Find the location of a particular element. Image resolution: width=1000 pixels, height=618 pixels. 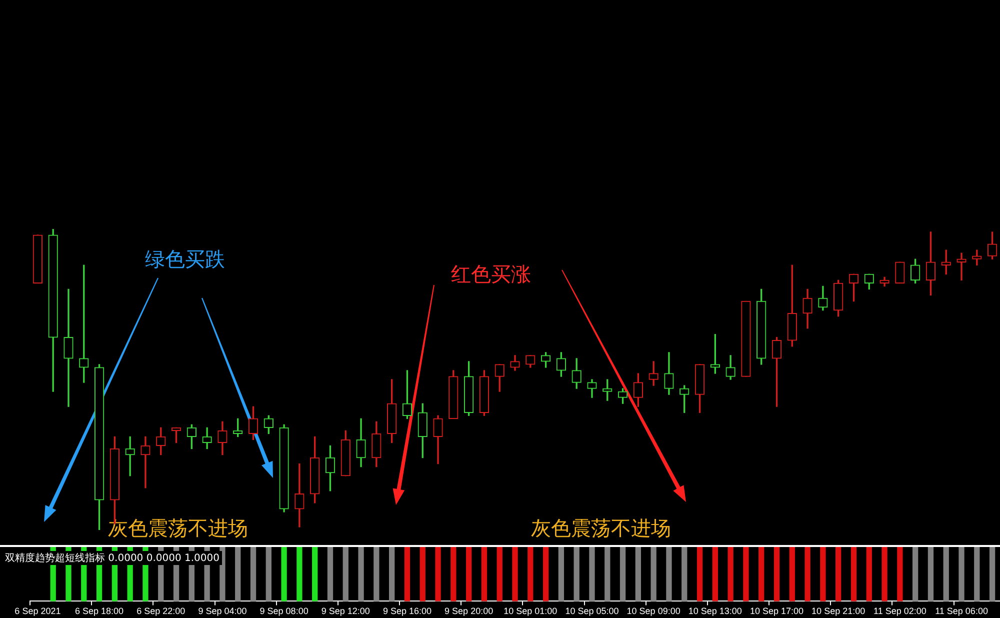

x-tick-label: 11 Sep 06:00 is located at coordinates (961, 611).